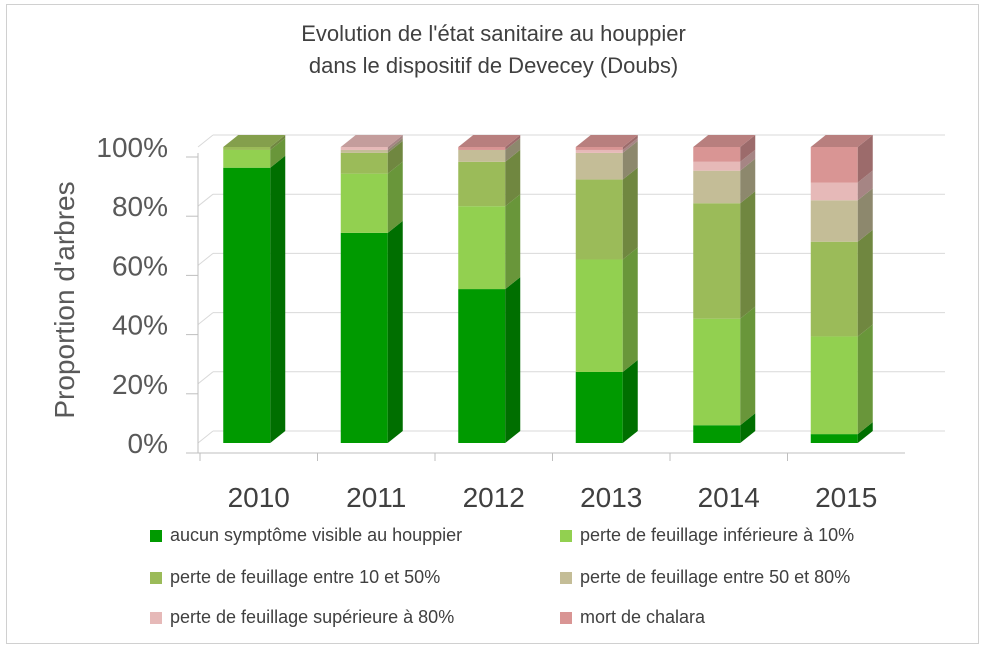 The height and width of the screenshot is (650, 987). I want to click on y-tick-label: 100%, so click(132, 147).